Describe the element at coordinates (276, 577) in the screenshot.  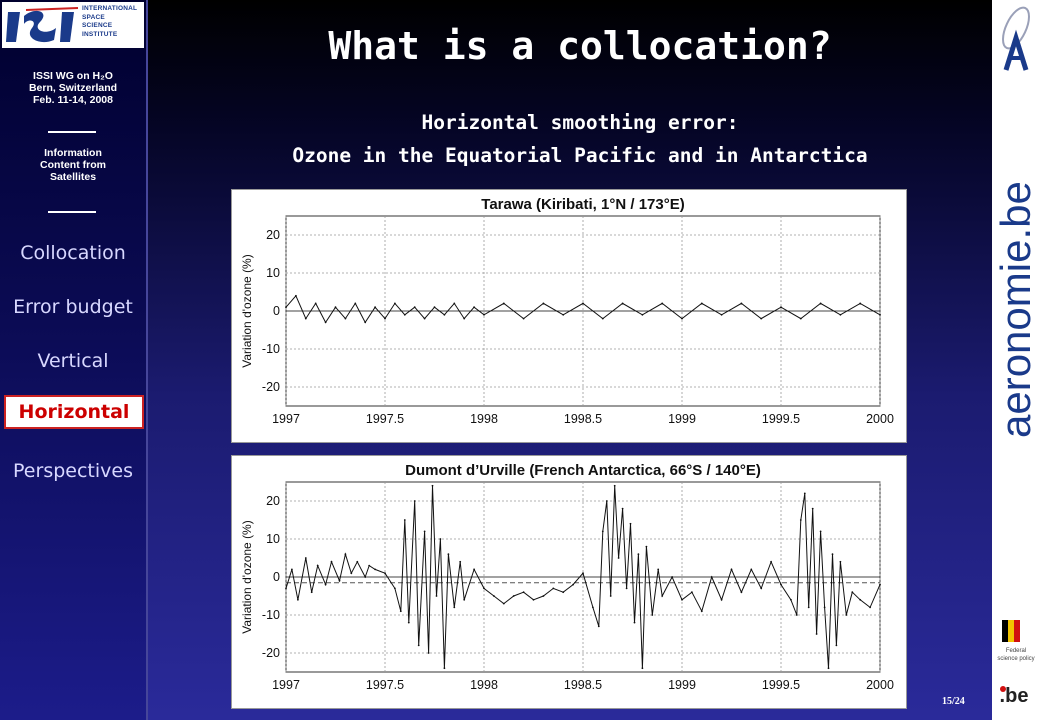
I see `y-tick-label: 0` at that location.